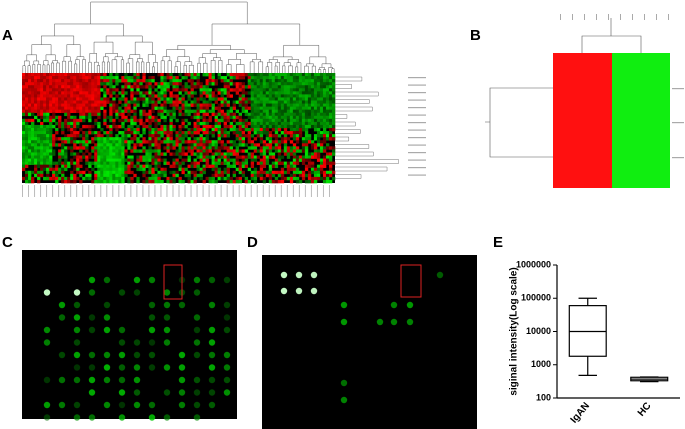  I want to click on col-label, so click(608, 17).